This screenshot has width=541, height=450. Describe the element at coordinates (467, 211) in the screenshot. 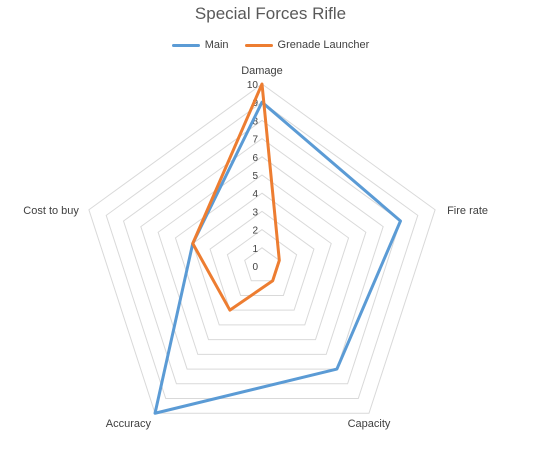

I see `axis-label-fire-rate: Fire rate` at that location.